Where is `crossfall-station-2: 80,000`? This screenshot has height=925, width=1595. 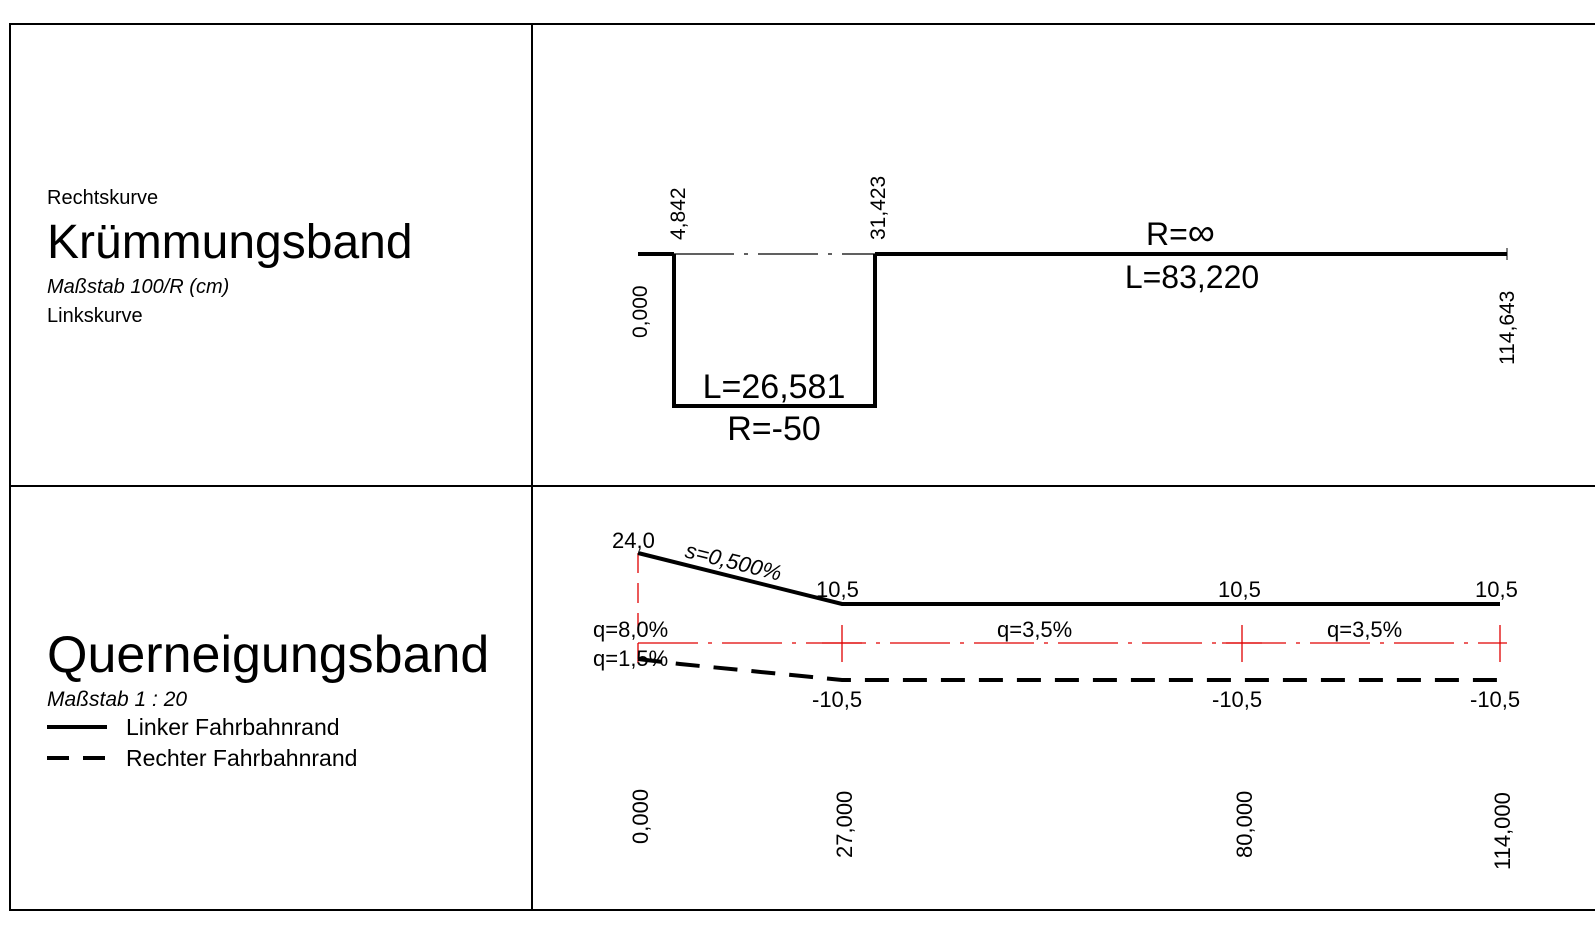 crossfall-station-2: 80,000 is located at coordinates (1244, 824).